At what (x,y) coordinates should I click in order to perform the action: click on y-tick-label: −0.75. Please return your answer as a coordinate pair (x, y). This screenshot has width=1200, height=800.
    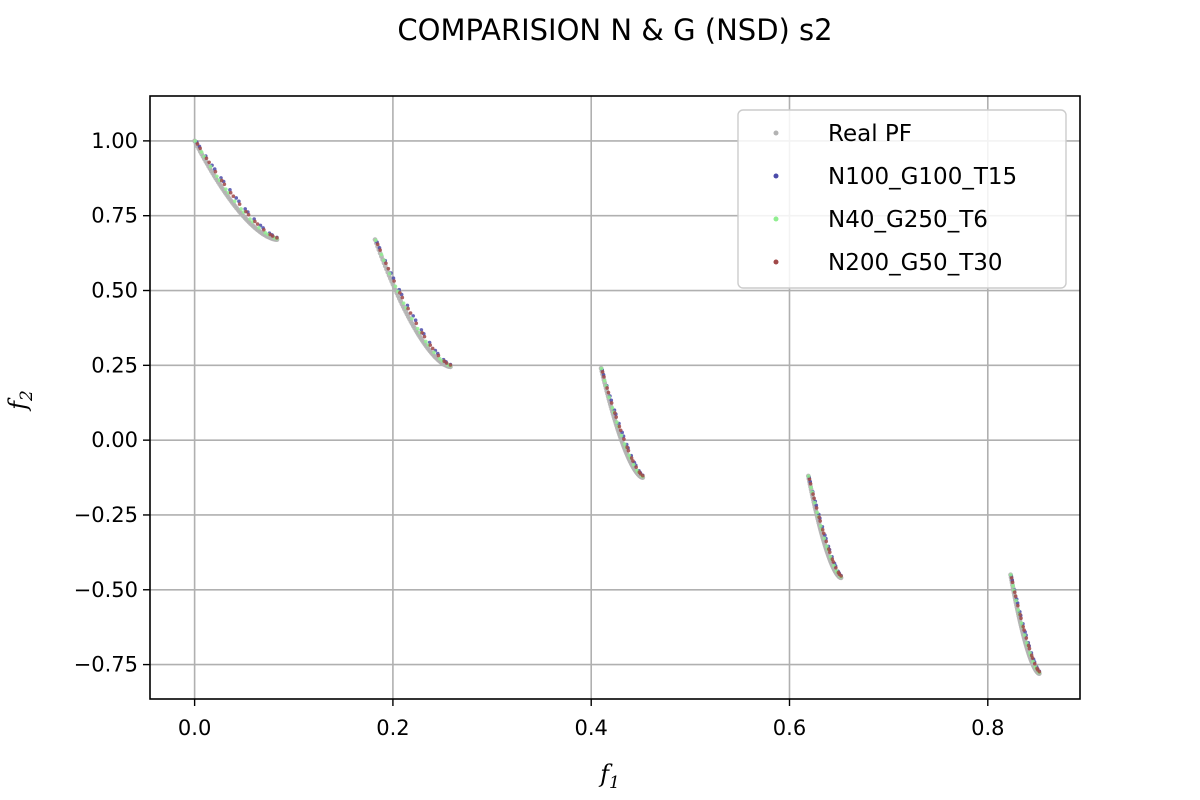
    Looking at the image, I should click on (106, 665).